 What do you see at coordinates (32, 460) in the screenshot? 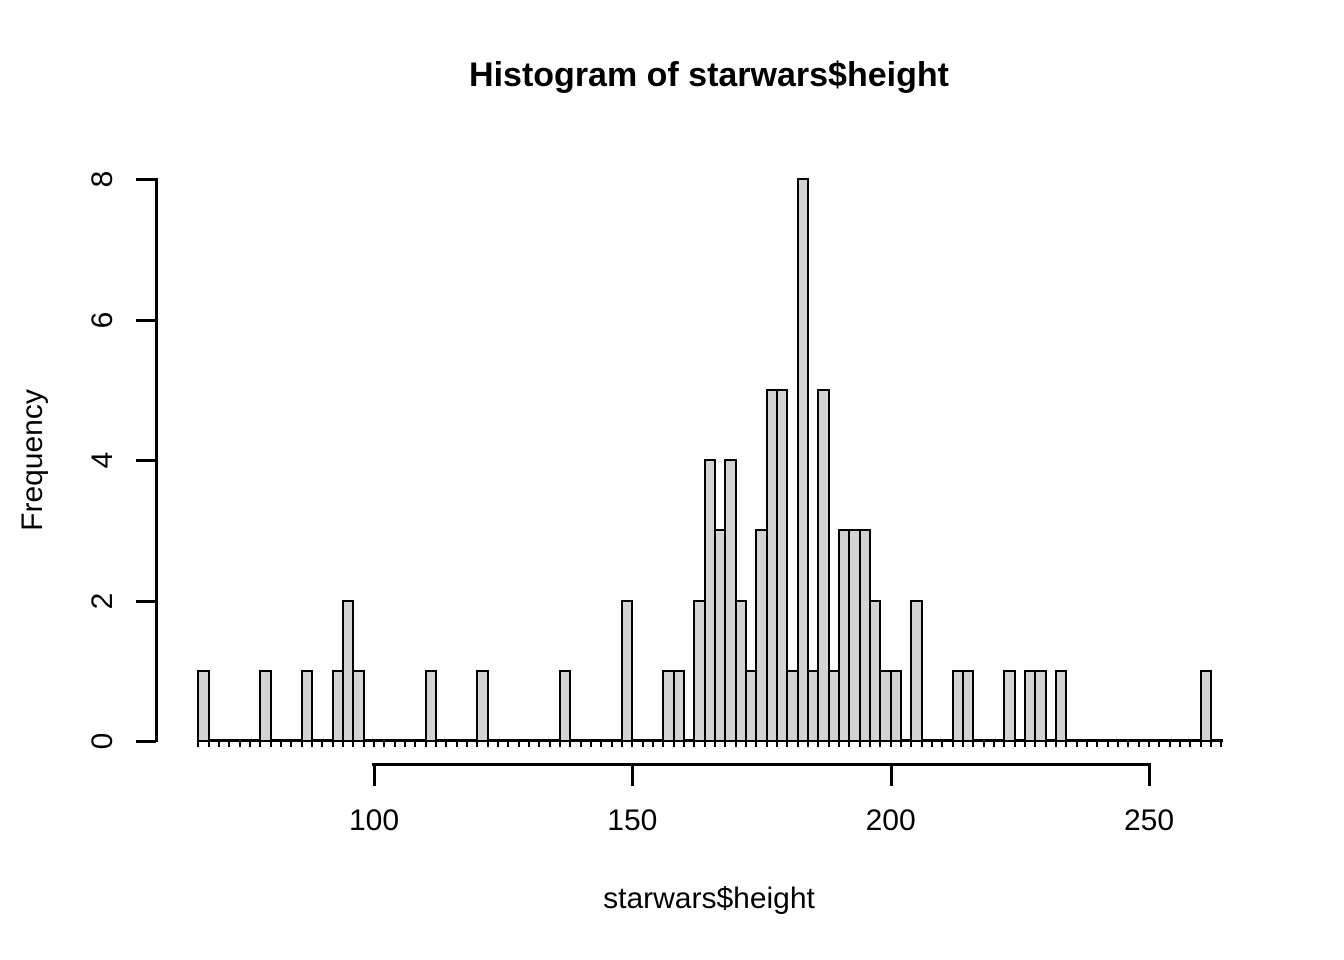
I see `y-axis-title: Frequency` at bounding box center [32, 460].